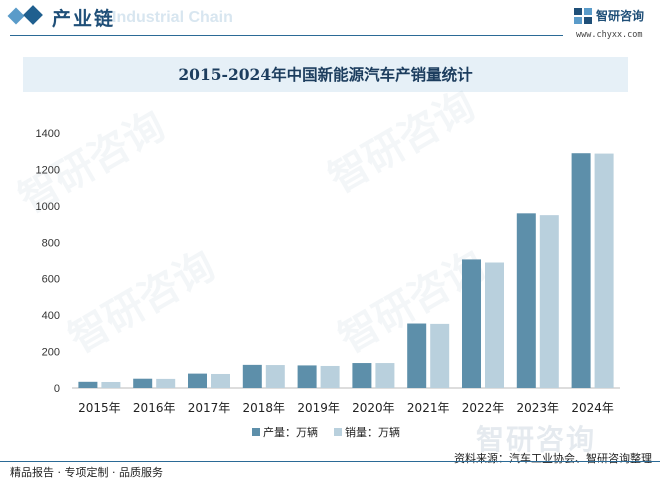  What do you see at coordinates (172, 17) in the screenshot?
I see `header-watermark-text: Industrial Chain` at bounding box center [172, 17].